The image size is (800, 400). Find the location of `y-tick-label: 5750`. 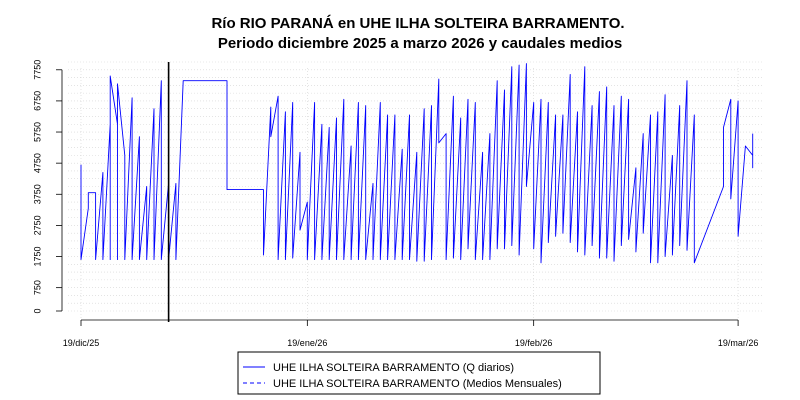

y-tick-label: 5750 is located at coordinates (37, 132).